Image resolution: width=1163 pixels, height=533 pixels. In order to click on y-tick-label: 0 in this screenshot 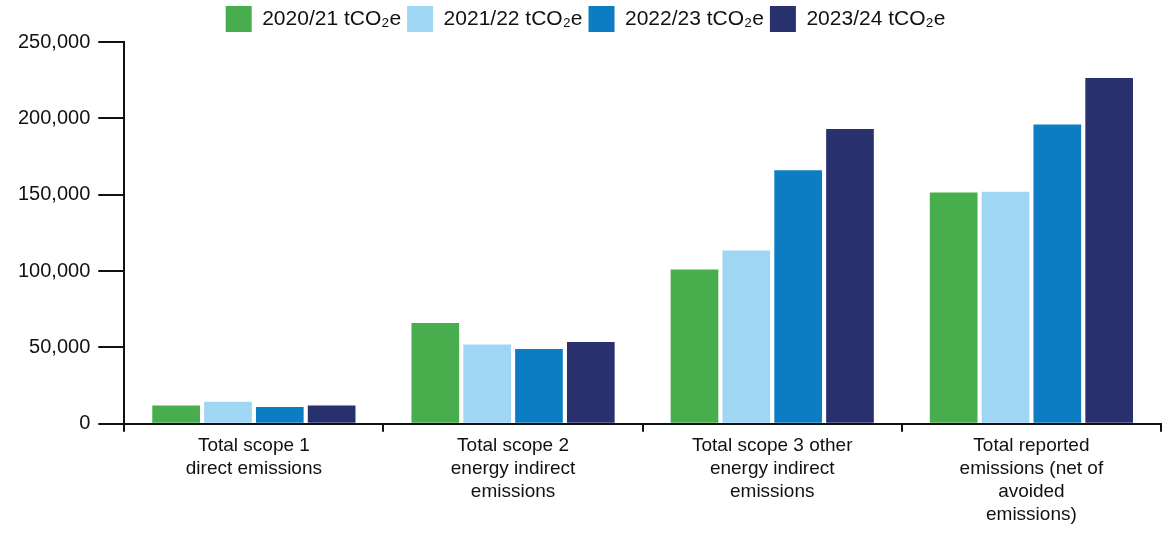, I will do `click(85, 422)`.